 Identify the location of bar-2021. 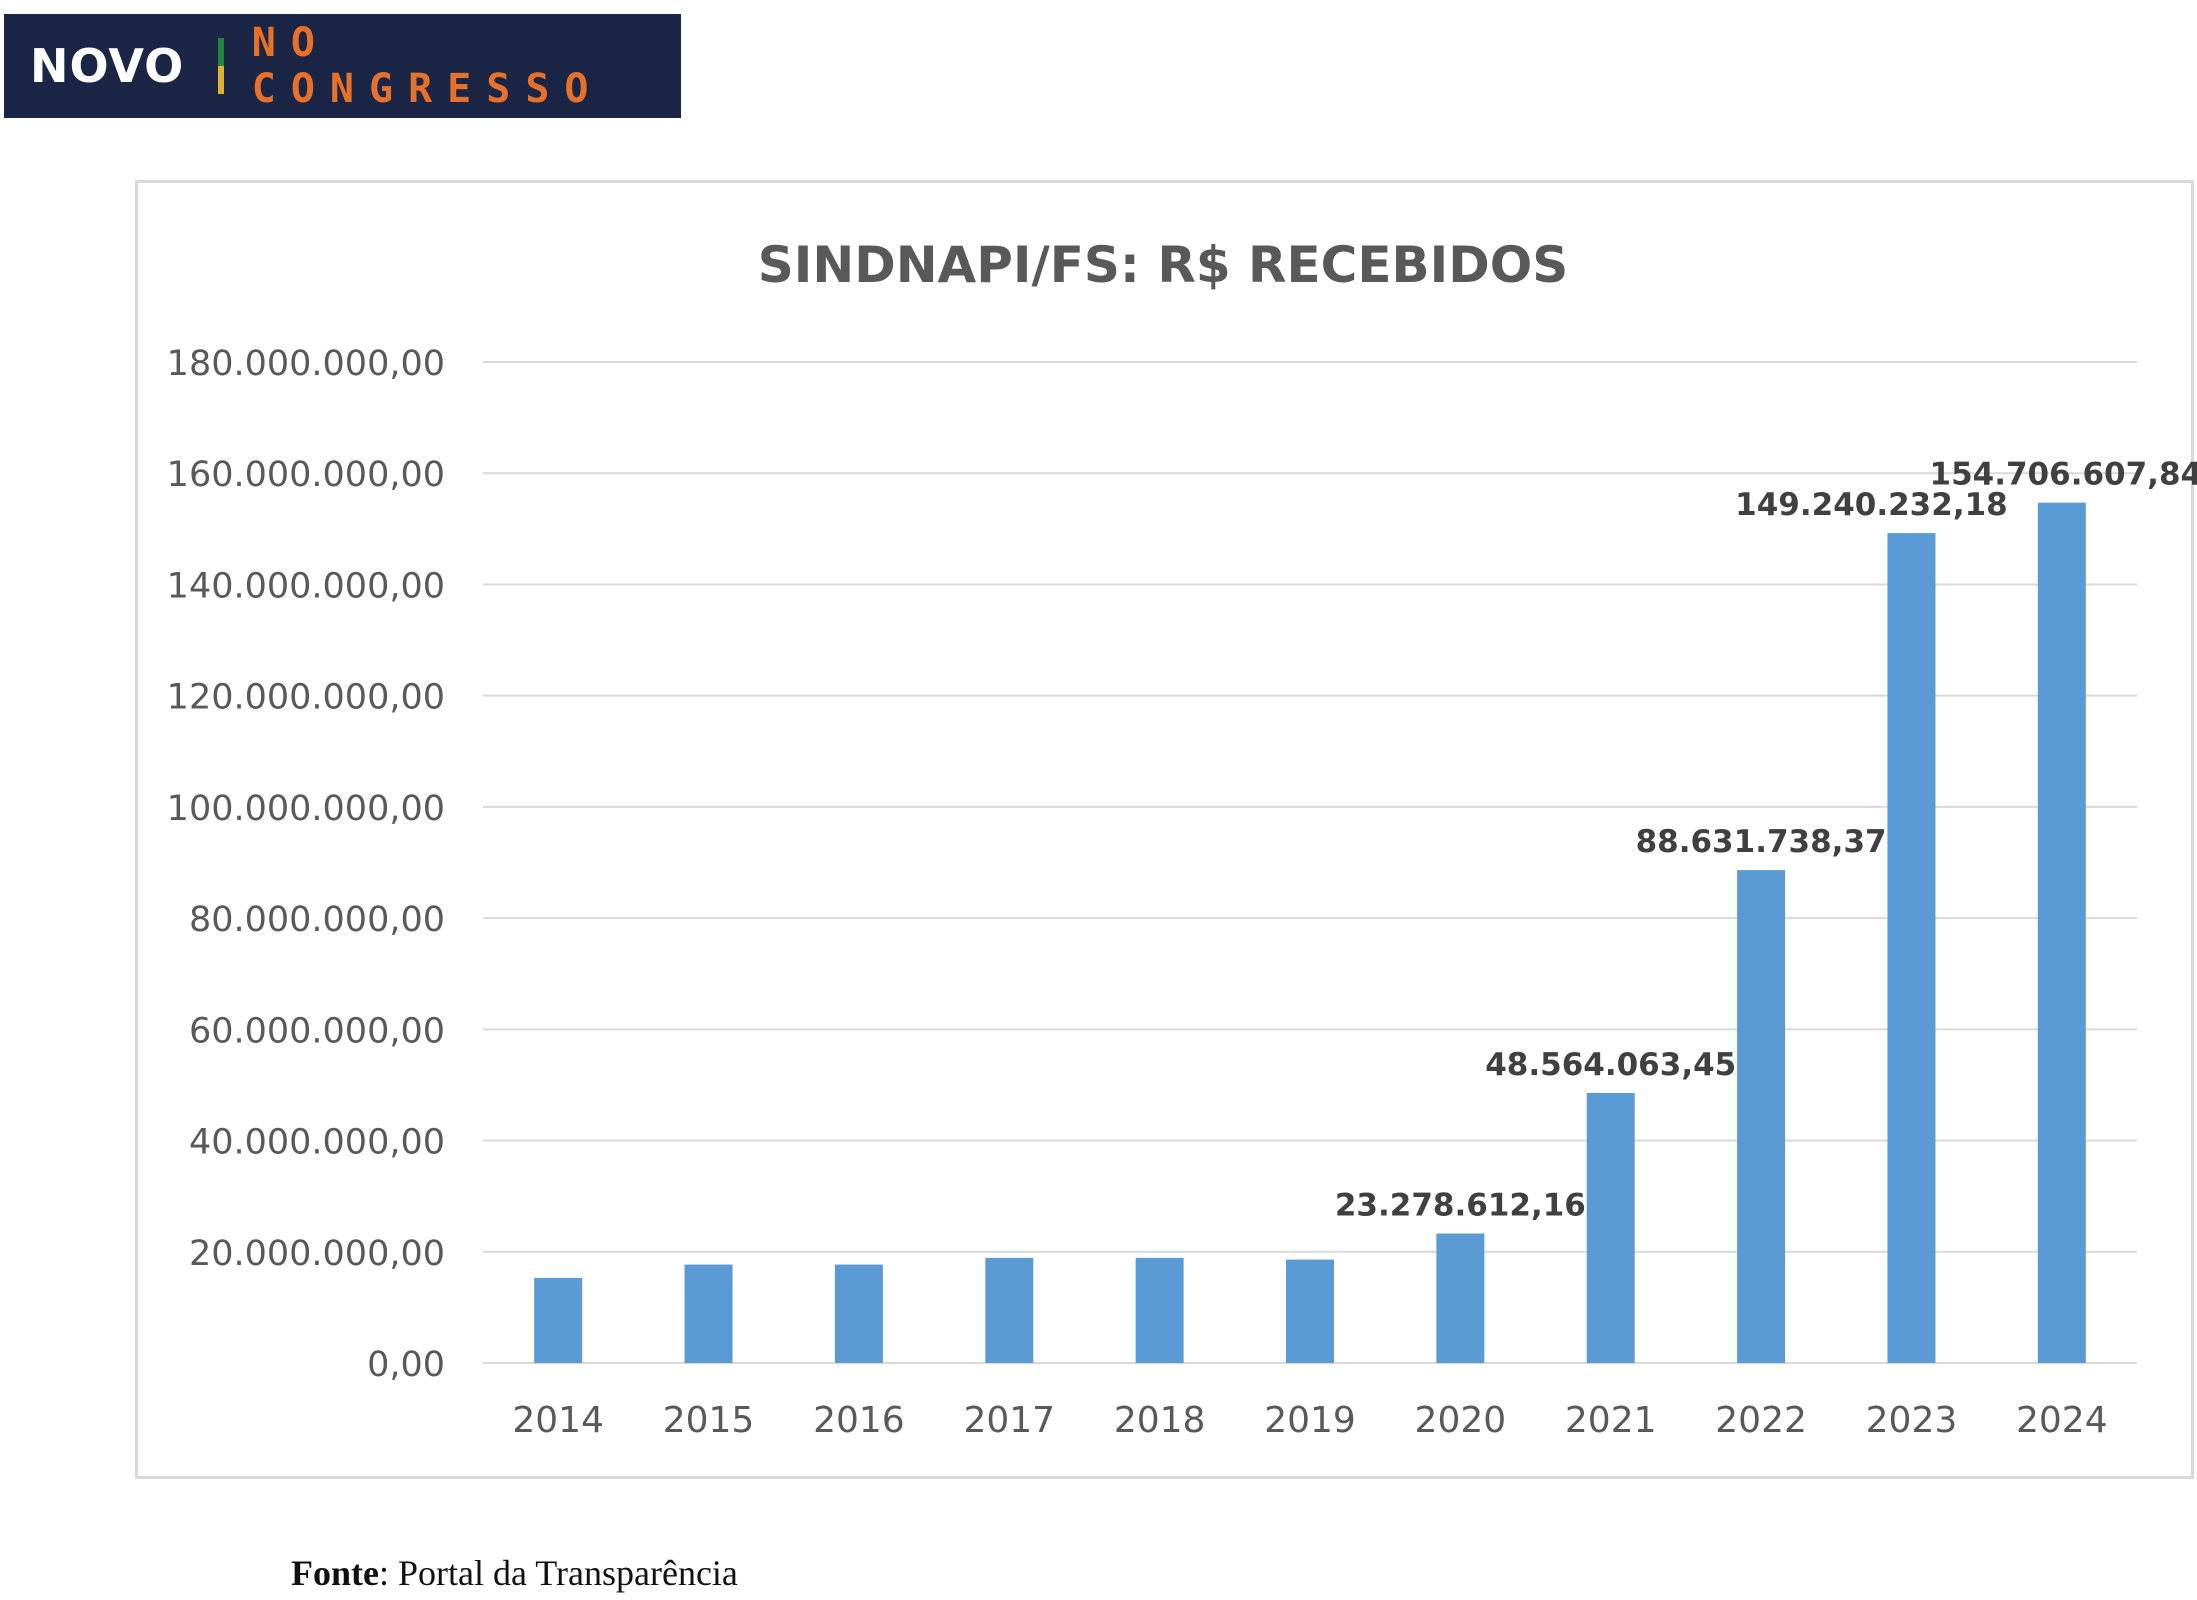
(1610, 1227).